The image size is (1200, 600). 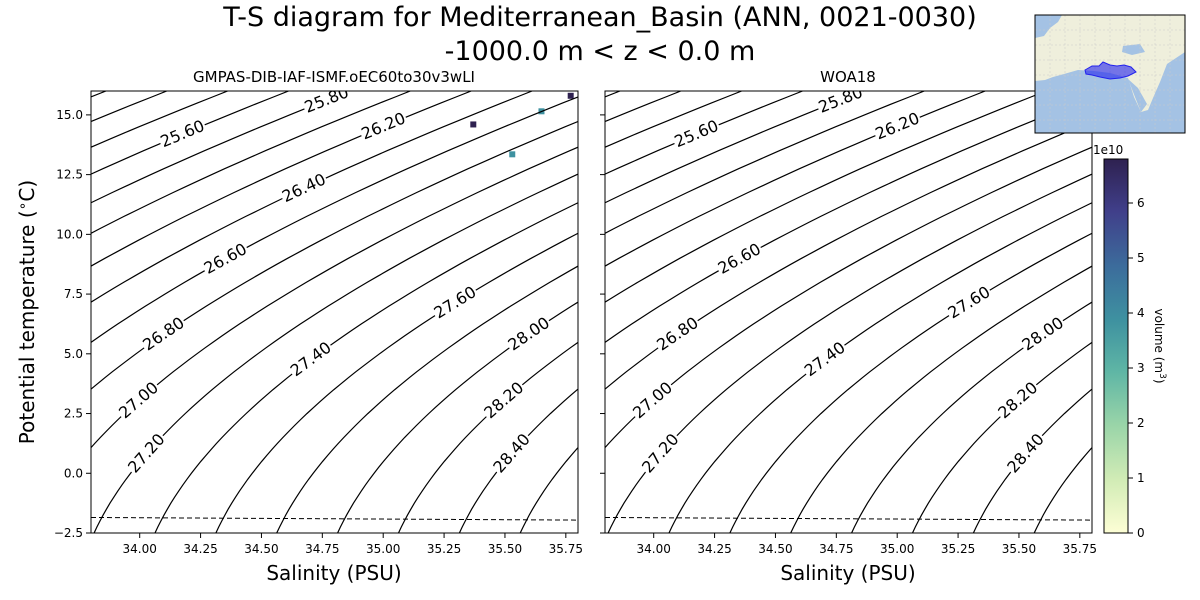 I want to click on x-tick-label: 34.75, so click(x=322, y=549).